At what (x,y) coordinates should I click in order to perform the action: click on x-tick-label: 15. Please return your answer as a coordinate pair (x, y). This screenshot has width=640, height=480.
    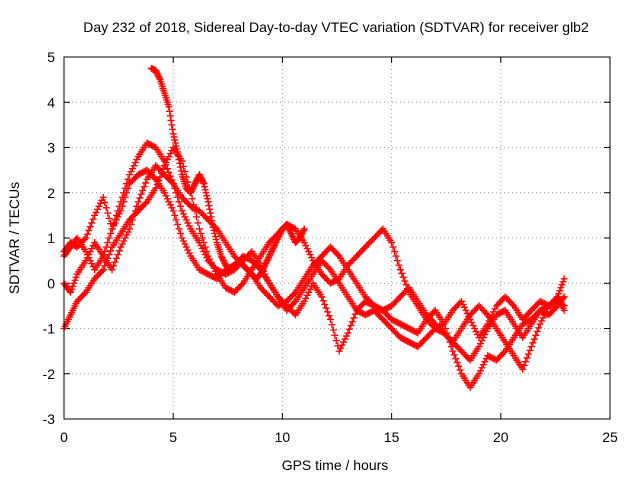
    Looking at the image, I should click on (392, 437).